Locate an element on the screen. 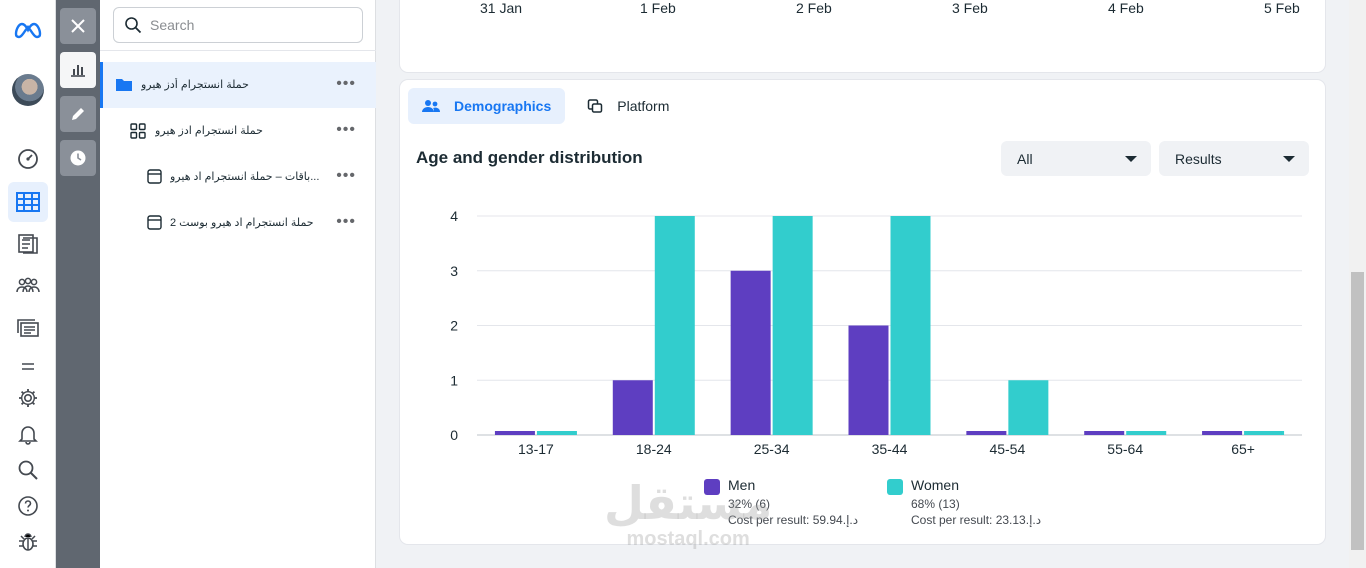 This screenshot has height=568, width=1366. dropdown-value: Results is located at coordinates (1198, 158).